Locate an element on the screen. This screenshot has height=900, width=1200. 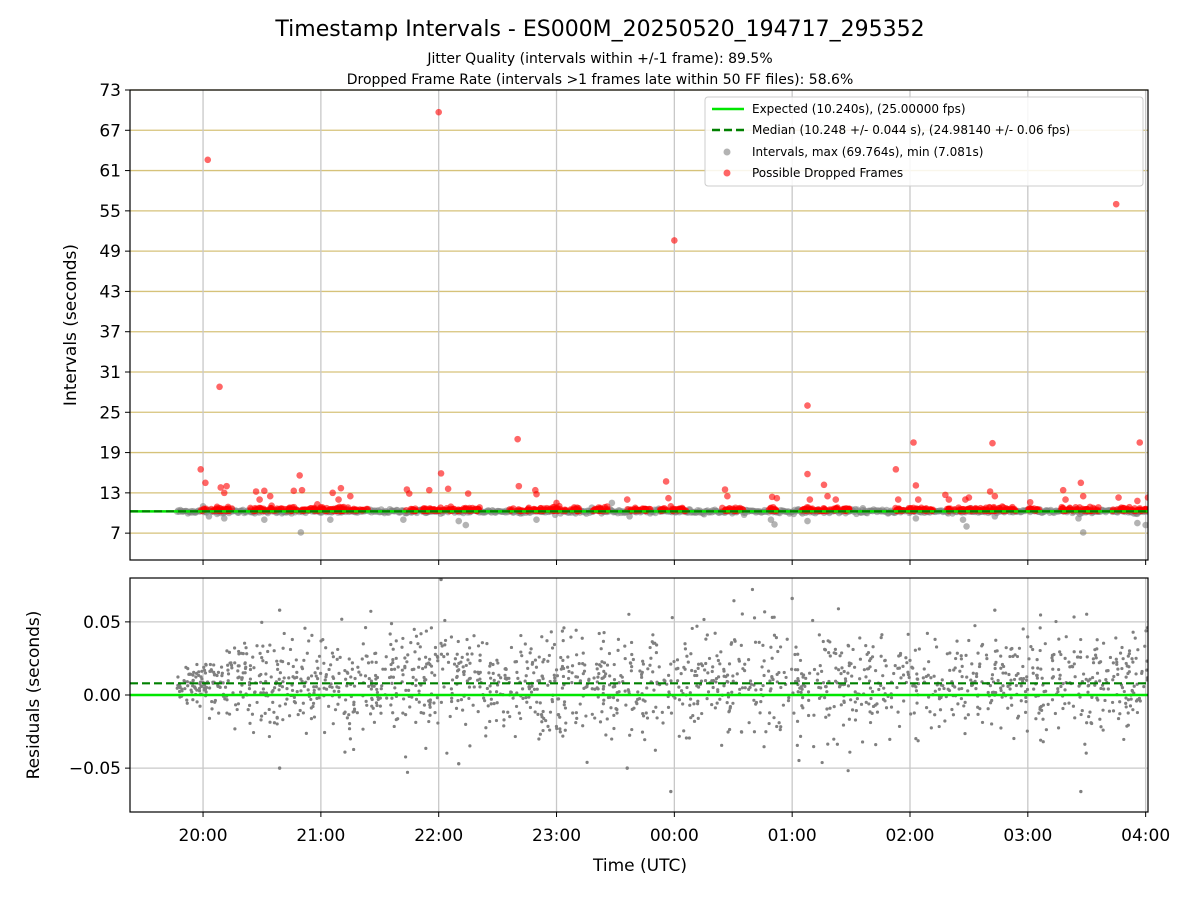
x-tick-label: 04:00 is located at coordinates (1145, 836).